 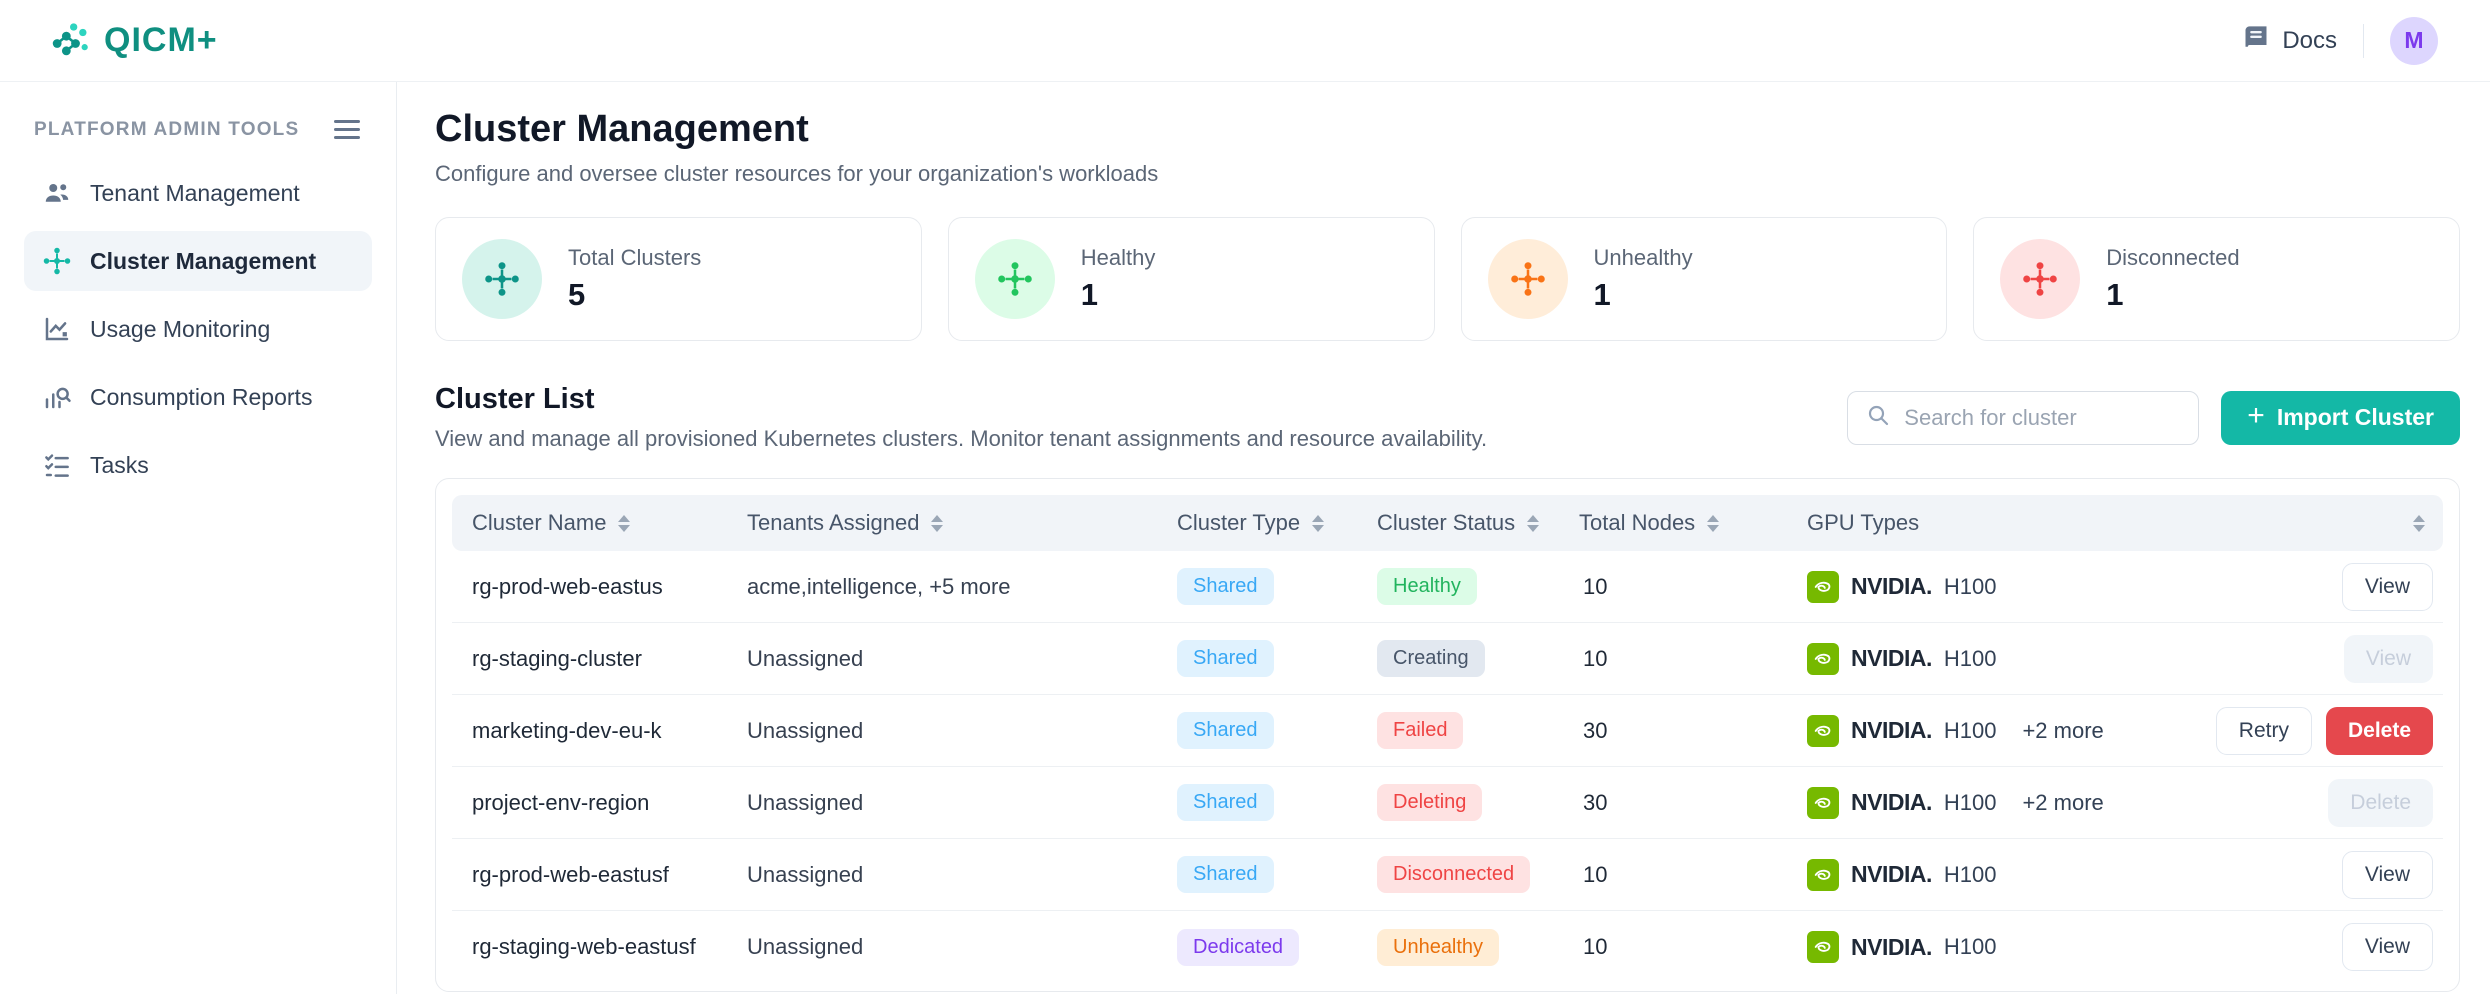 What do you see at coordinates (1878, 417) in the screenshot?
I see `search-icon` at bounding box center [1878, 417].